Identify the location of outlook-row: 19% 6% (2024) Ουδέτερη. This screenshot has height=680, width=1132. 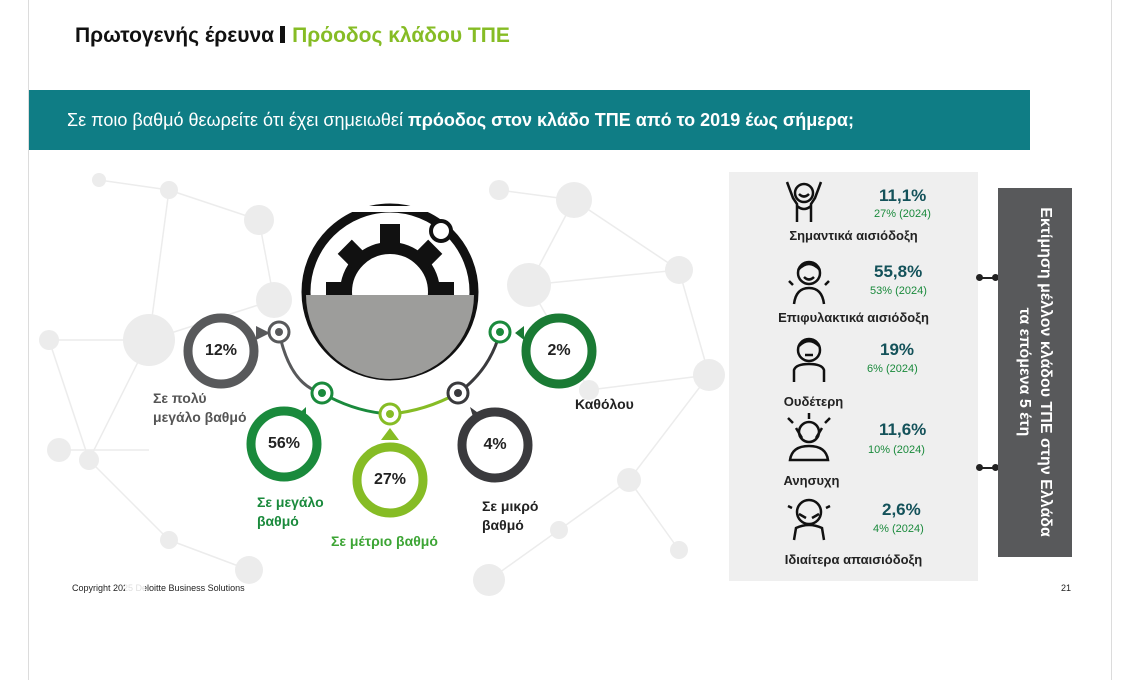
(853, 374).